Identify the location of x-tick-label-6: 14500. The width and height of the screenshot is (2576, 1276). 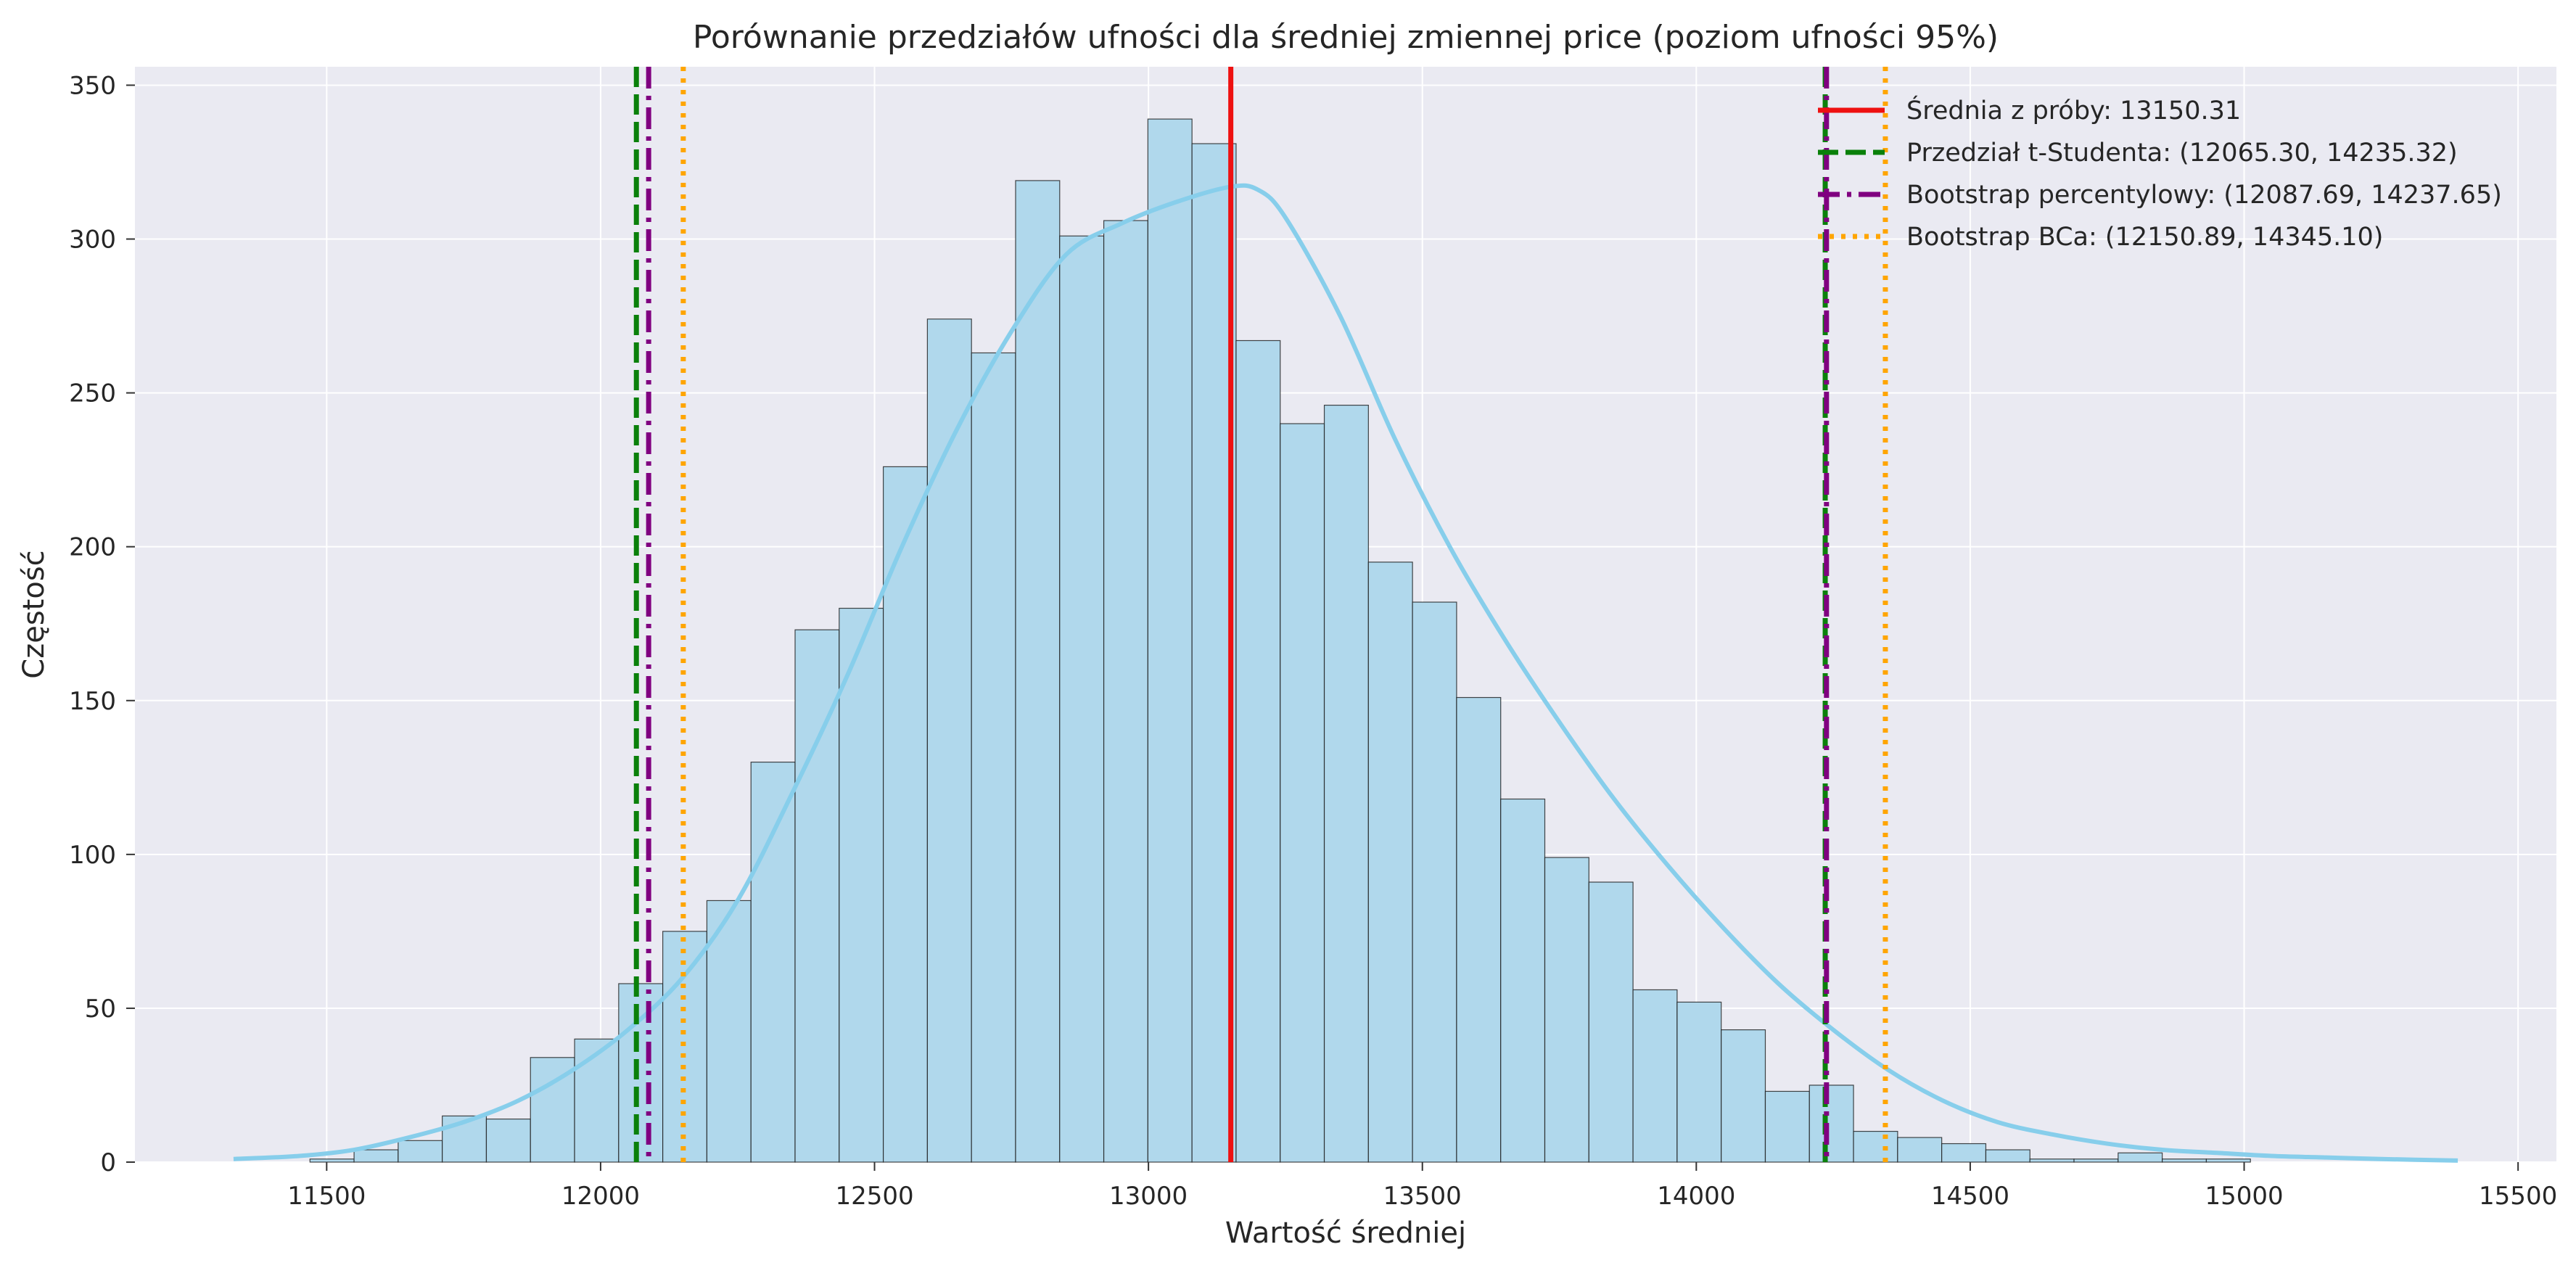
(1970, 1196).